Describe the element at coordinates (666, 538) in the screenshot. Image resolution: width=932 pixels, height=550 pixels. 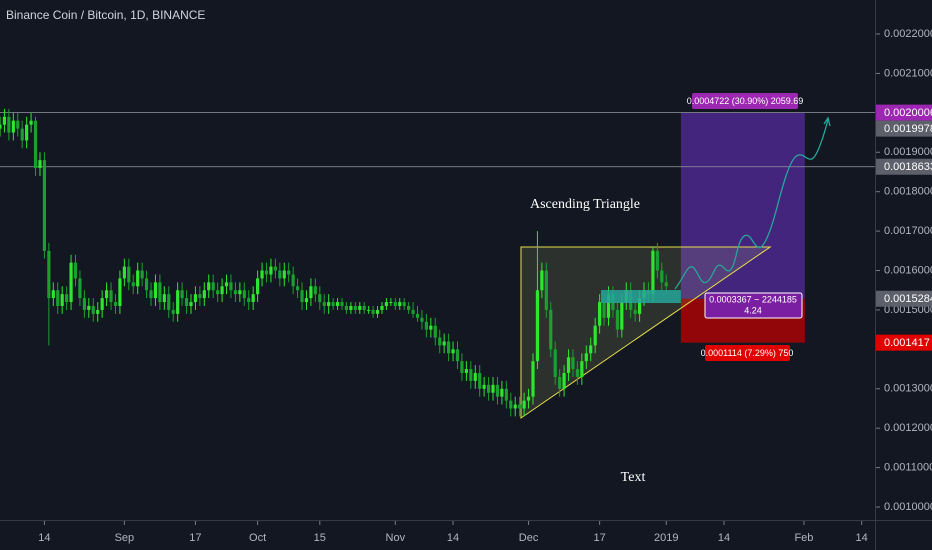
I see `x-tick-label: 2019` at that location.